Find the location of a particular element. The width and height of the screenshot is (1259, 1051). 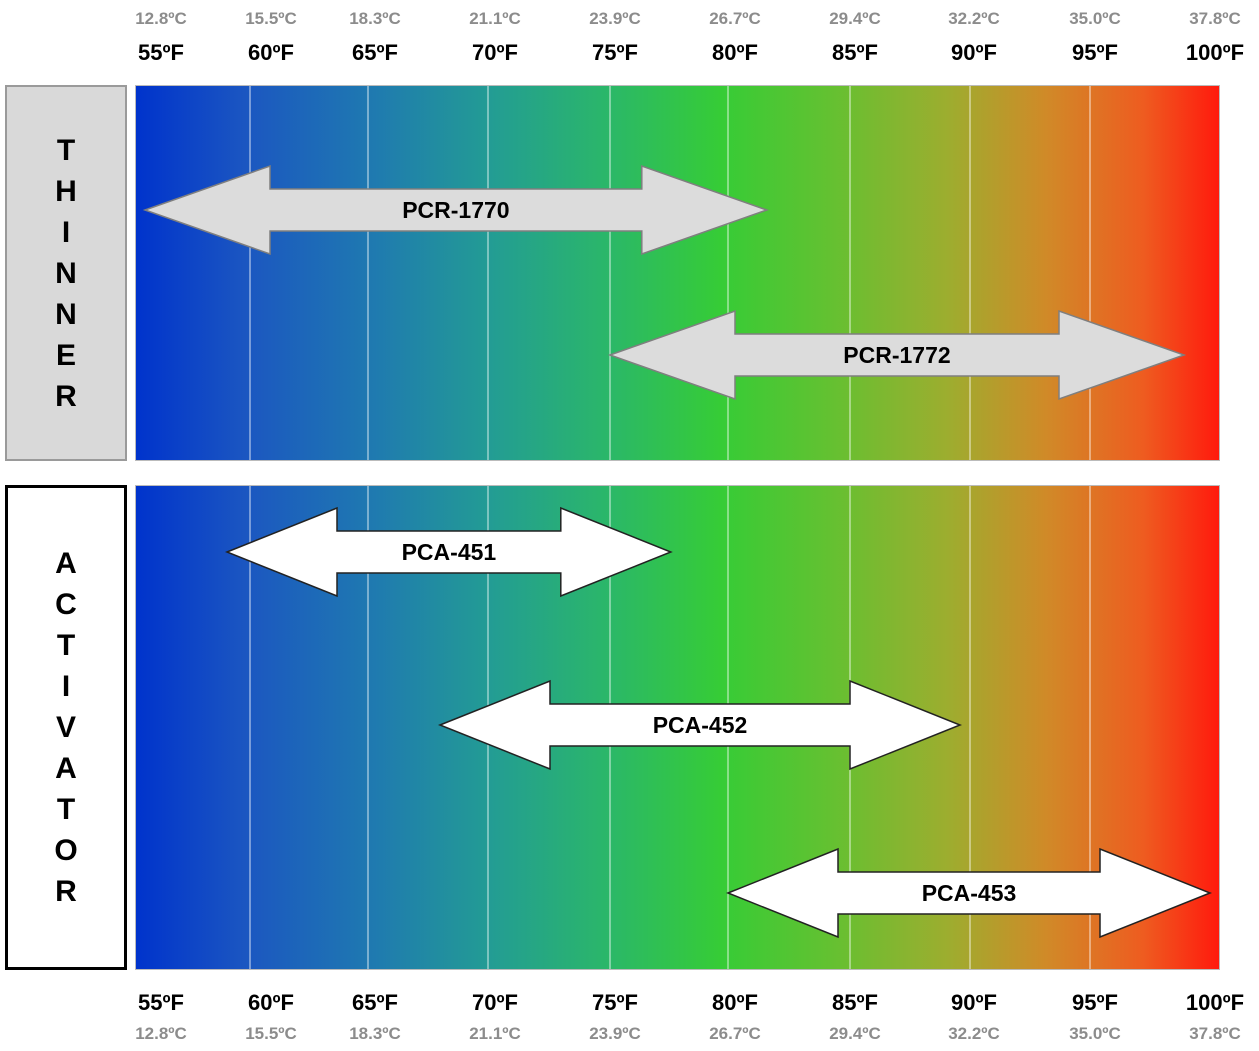

top-fahrenheit-tick: 90ºF is located at coordinates (974, 52).